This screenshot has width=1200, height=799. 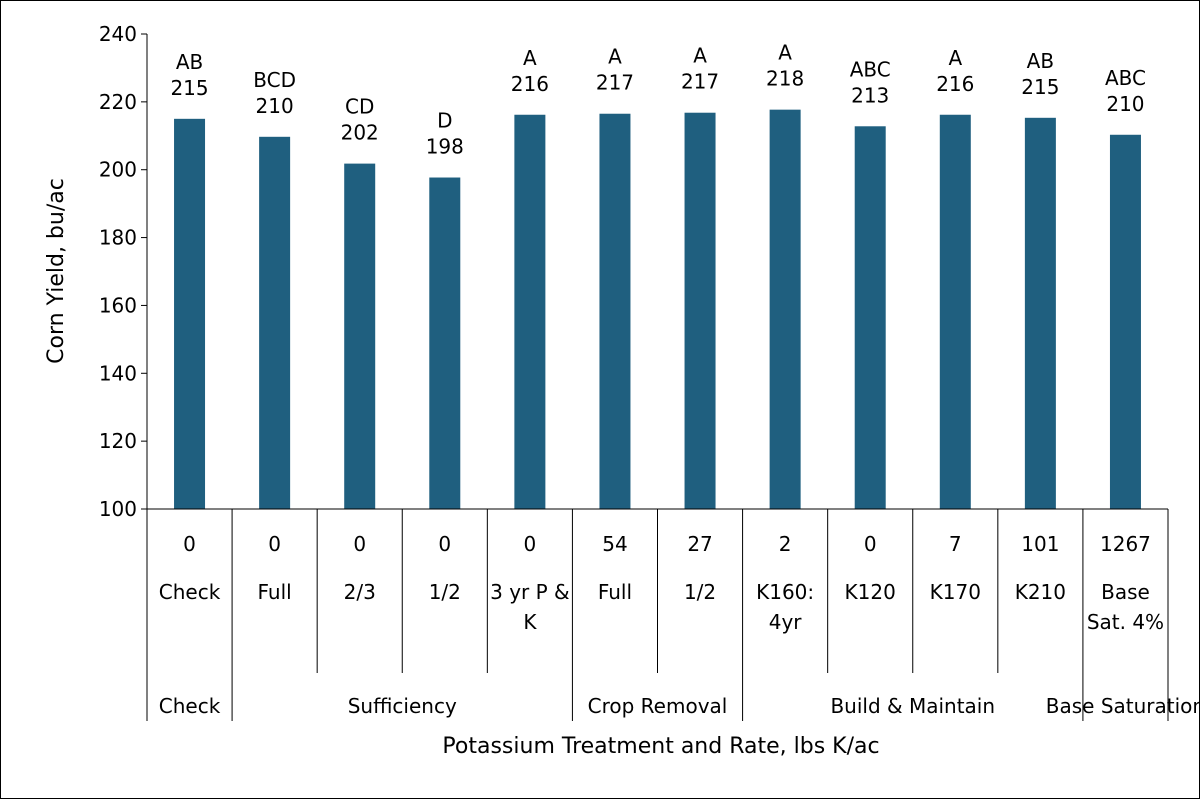 I want to click on treatment-label: K160:, so click(x=785, y=592).